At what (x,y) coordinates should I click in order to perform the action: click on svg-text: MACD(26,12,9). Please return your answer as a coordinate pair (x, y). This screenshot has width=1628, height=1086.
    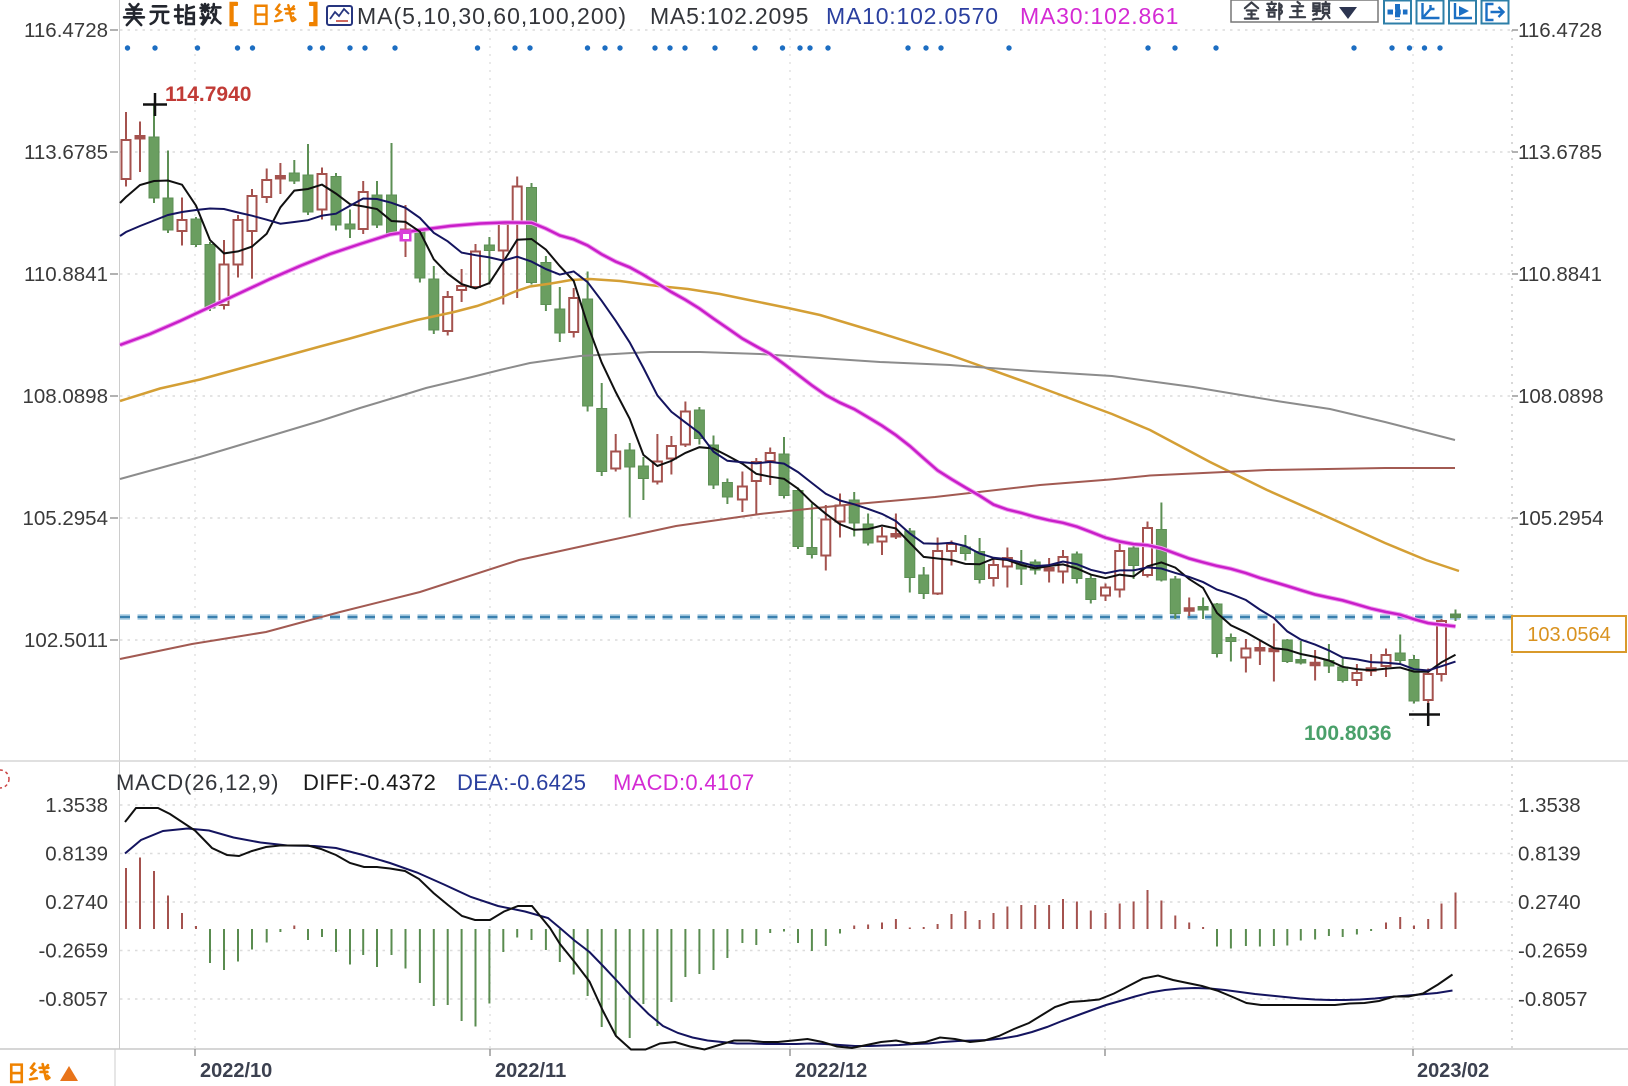
    Looking at the image, I should click on (197, 782).